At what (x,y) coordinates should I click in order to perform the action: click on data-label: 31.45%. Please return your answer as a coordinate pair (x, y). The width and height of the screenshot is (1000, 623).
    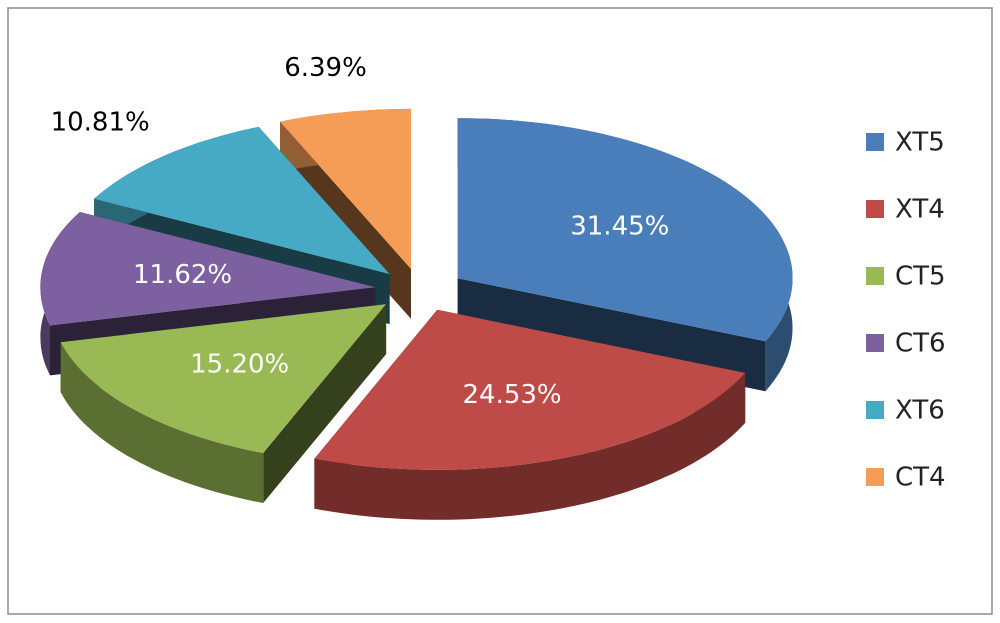
    Looking at the image, I should click on (619, 227).